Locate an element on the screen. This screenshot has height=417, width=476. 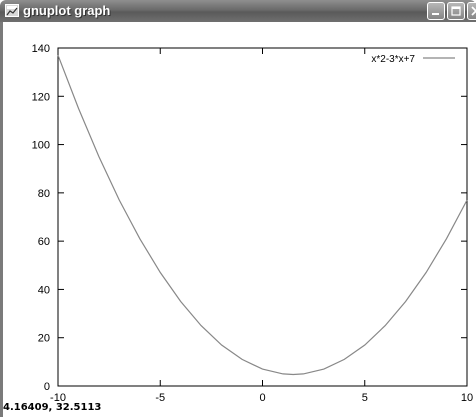
y-tick-label: 60 is located at coordinates (44, 242).